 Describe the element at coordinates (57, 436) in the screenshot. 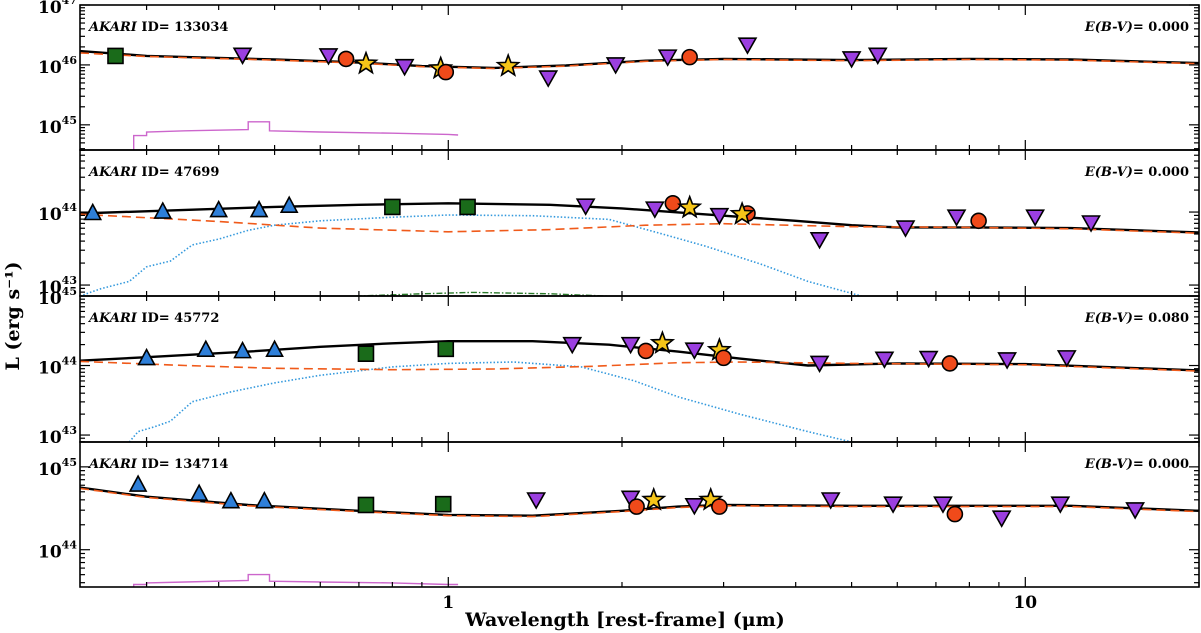

I see `y-tick-label: 1043` at that location.